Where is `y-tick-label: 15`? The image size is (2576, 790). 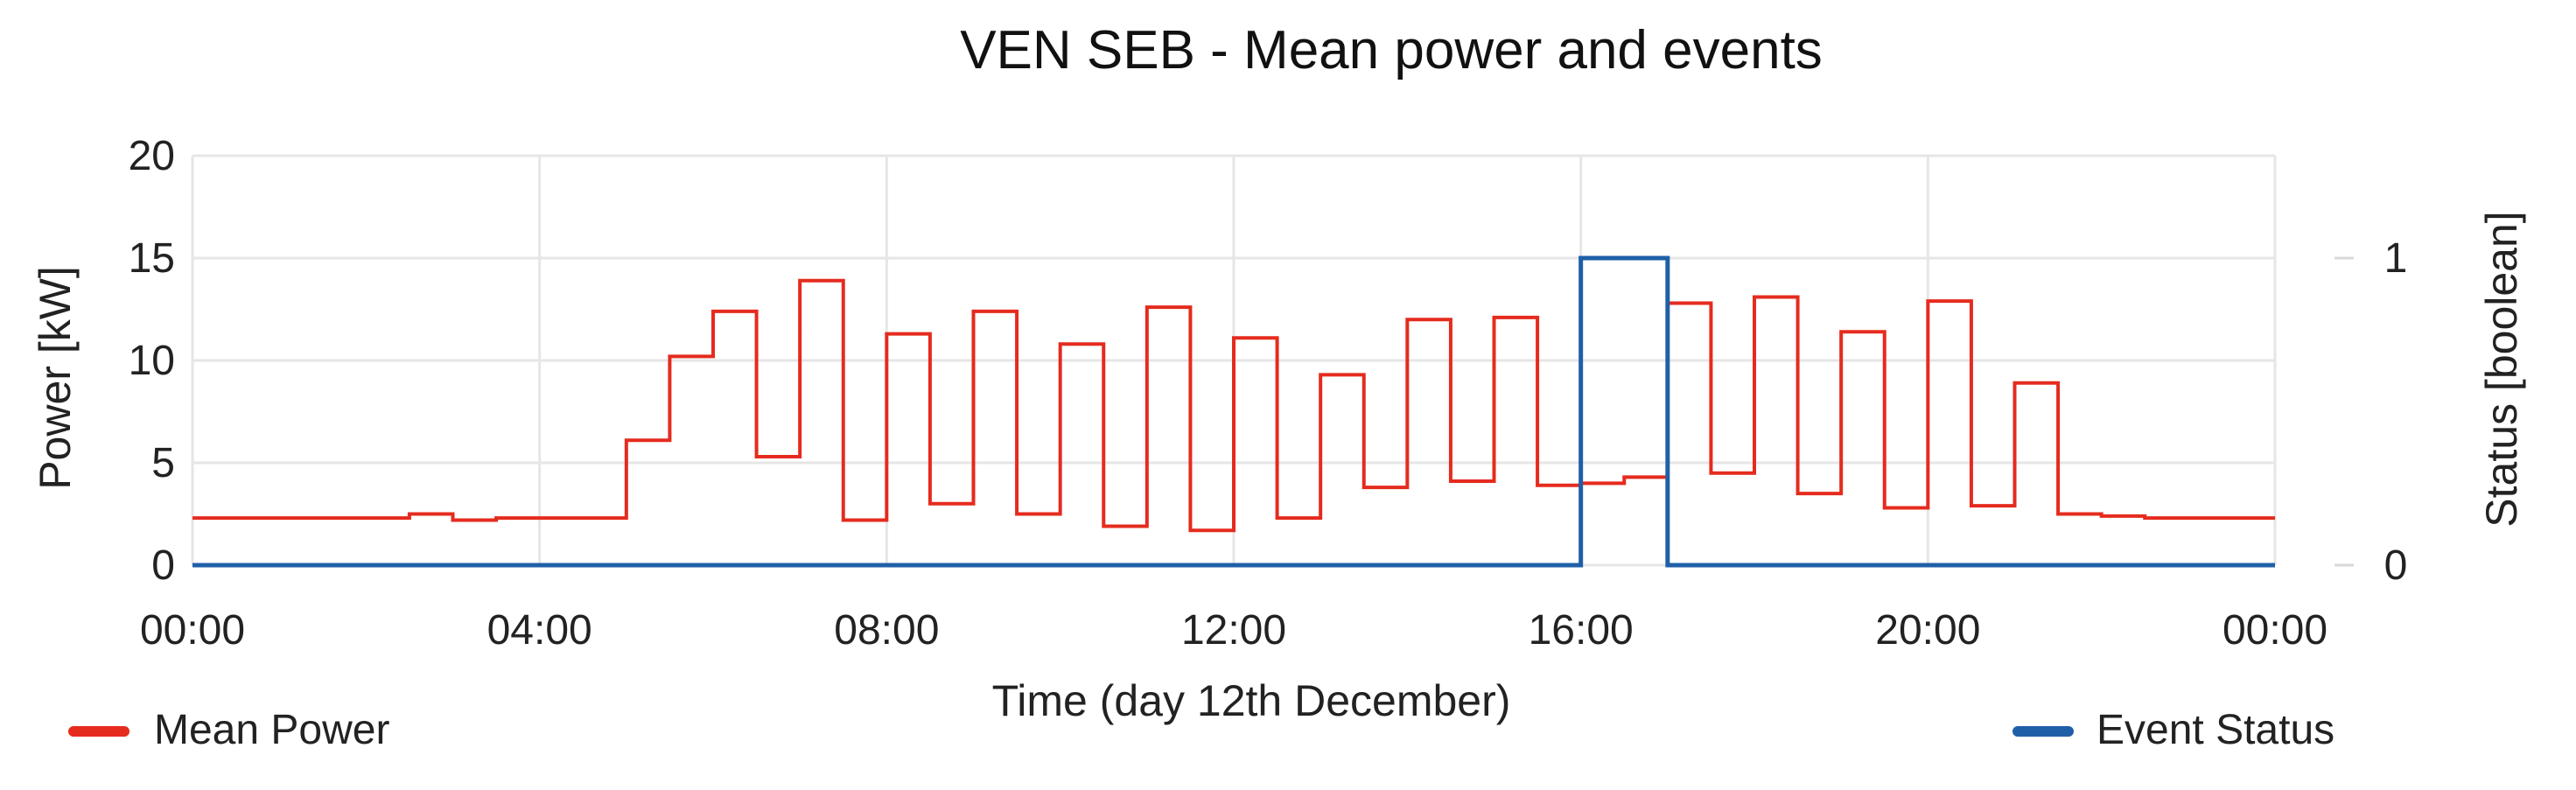
y-tick-label: 15 is located at coordinates (152, 258).